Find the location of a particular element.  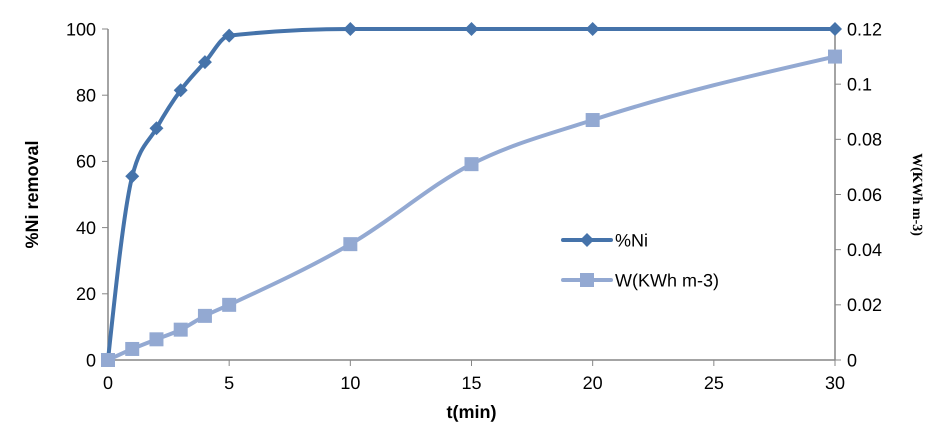

x-tick-label: 0 is located at coordinates (108, 383).